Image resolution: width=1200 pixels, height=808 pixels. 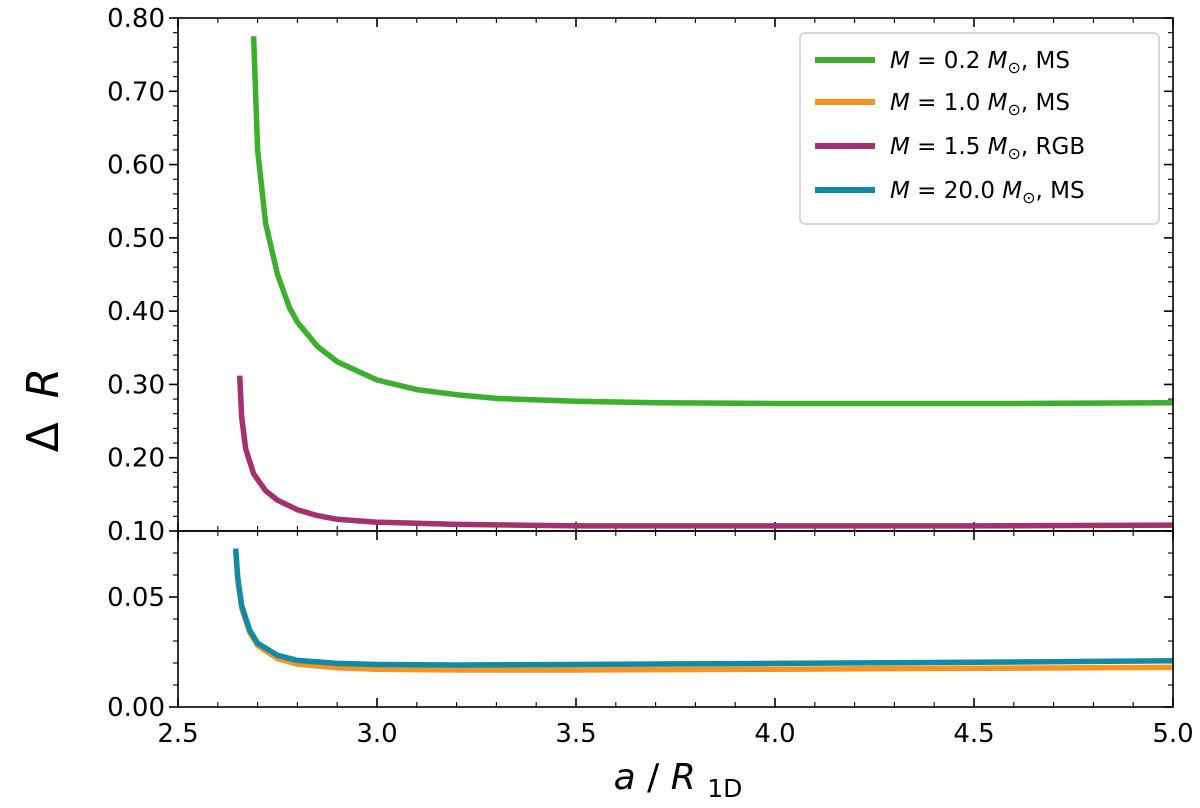 I want to click on x-tick-label: 3.0, so click(x=376, y=734).